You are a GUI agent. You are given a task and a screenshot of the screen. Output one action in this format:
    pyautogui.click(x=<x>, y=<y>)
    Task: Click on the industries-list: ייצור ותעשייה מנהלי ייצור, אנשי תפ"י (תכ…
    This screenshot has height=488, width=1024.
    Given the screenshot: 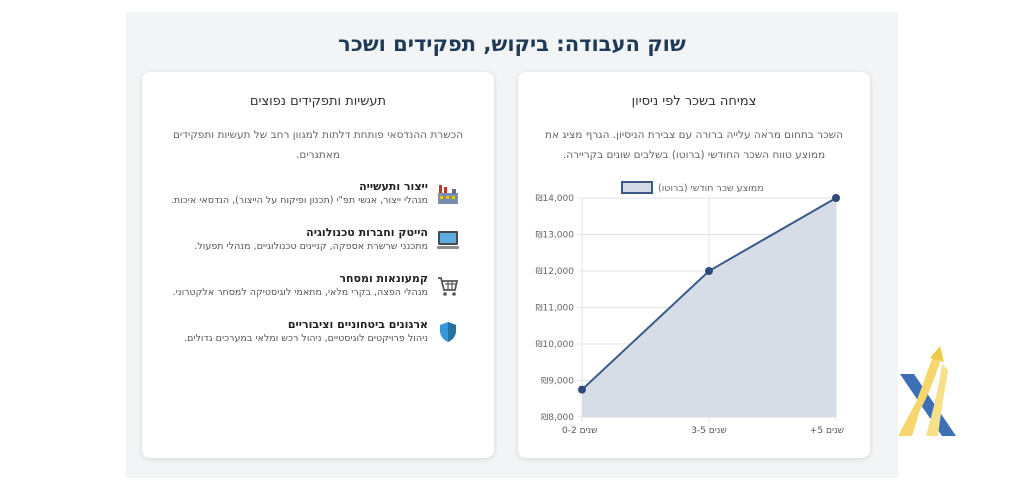 What is the action you would take?
    pyautogui.click(x=310, y=272)
    